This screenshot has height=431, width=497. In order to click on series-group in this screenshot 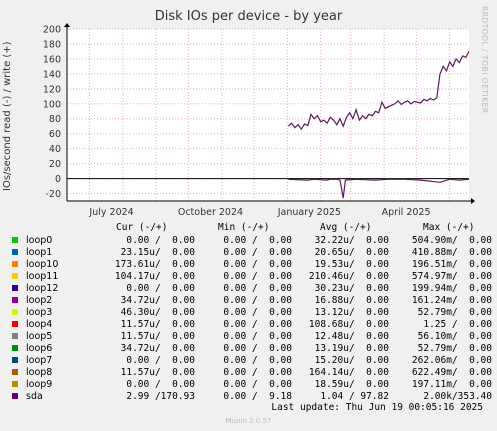, I will do `click(378, 125)`.